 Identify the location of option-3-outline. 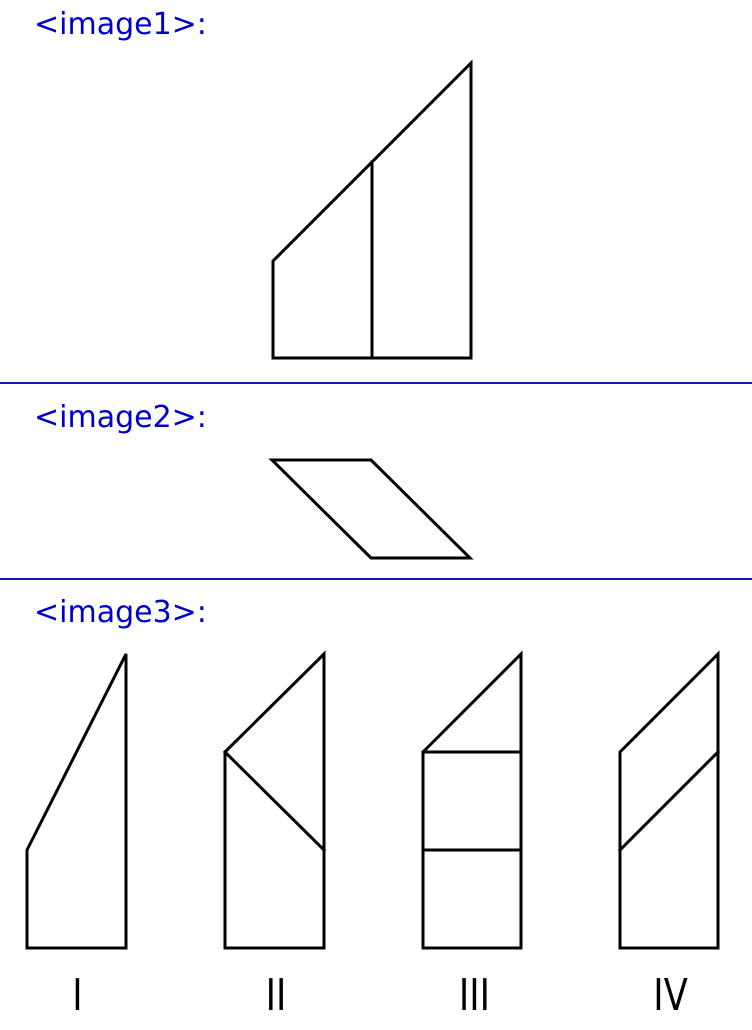
(472, 800).